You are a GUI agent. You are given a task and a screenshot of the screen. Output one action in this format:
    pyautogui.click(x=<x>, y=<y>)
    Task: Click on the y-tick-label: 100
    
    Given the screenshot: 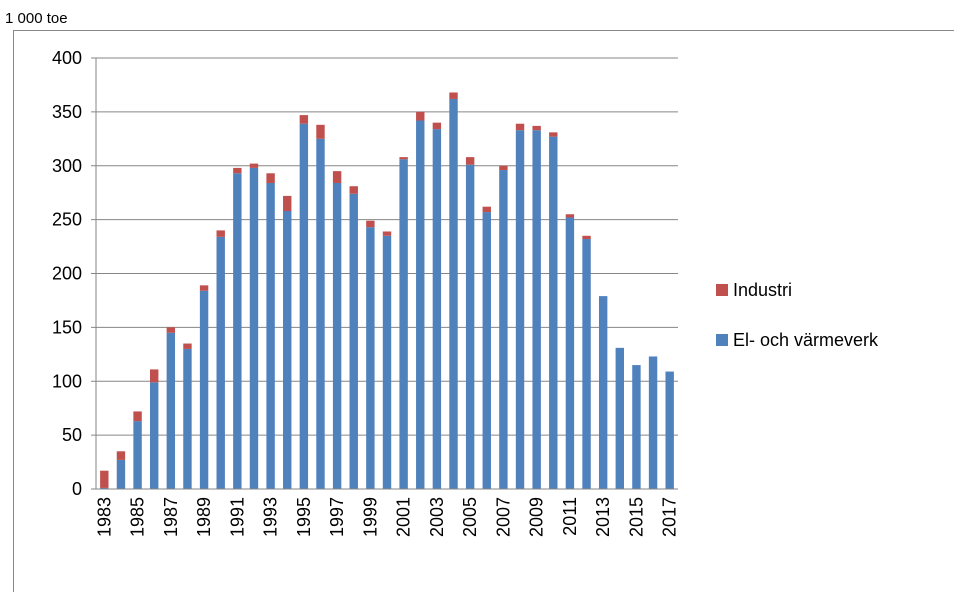 What is the action you would take?
    pyautogui.click(x=67, y=381)
    